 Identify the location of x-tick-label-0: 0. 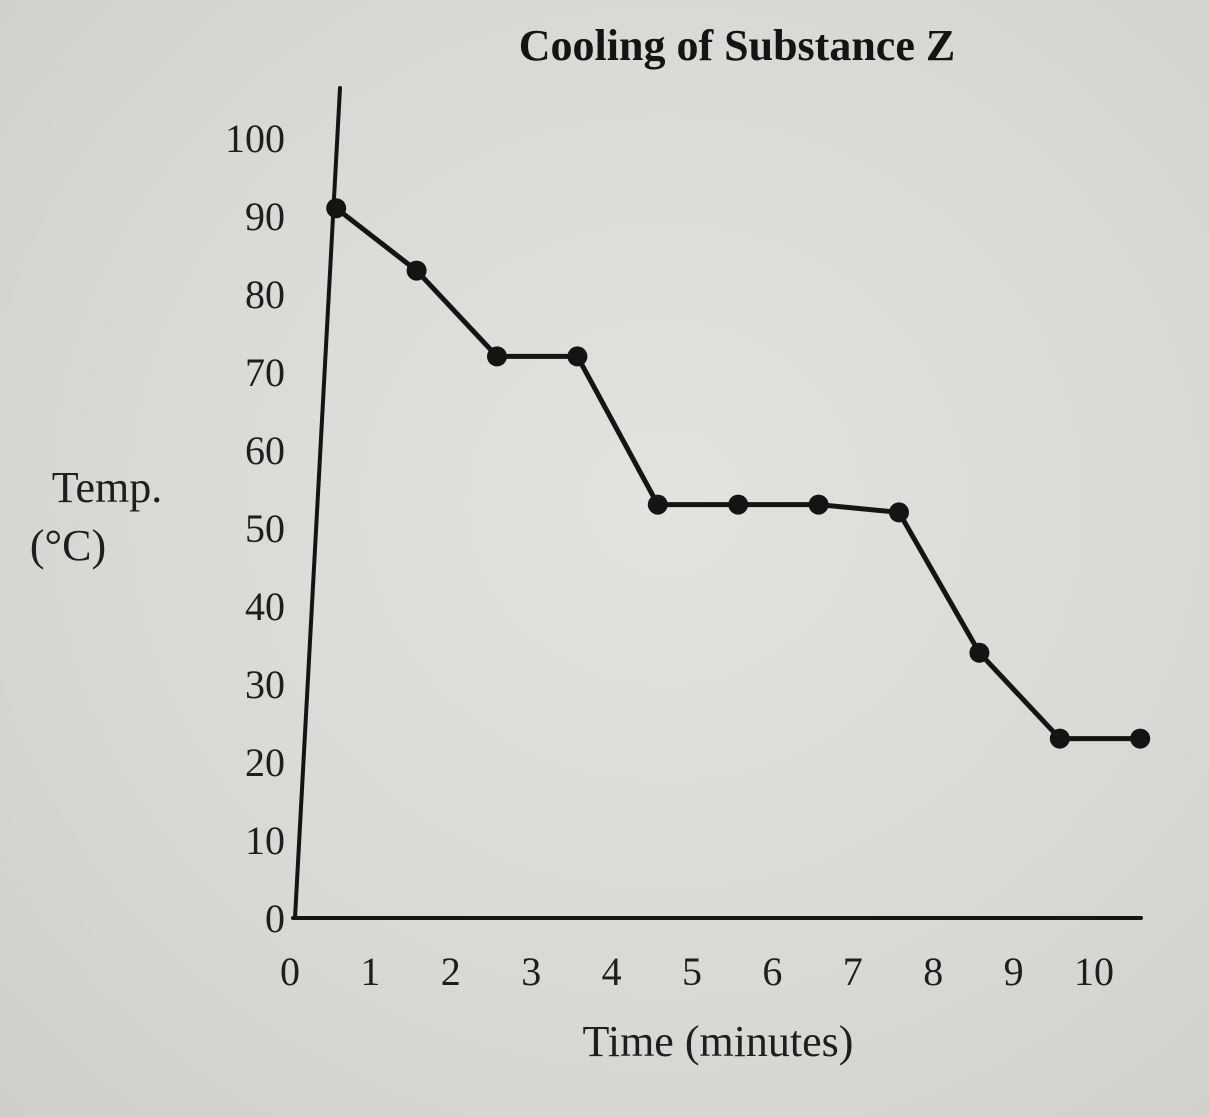
(290, 971).